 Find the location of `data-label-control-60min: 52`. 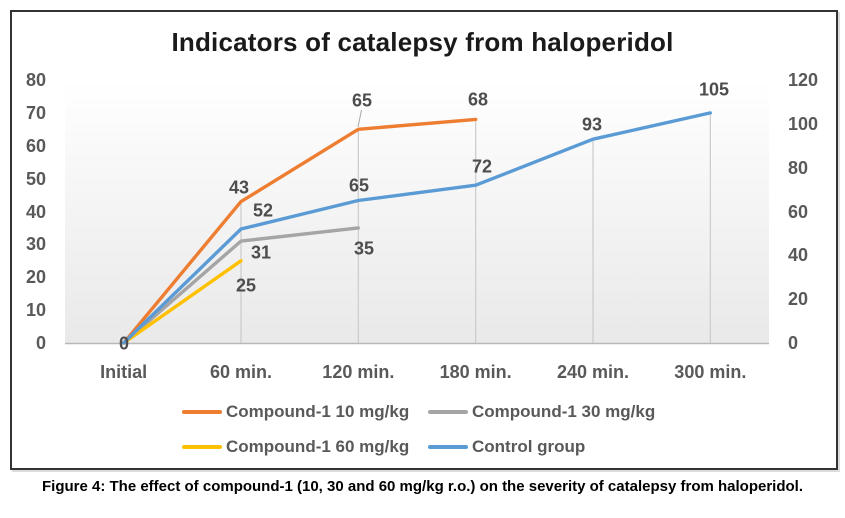

data-label-control-60min: 52 is located at coordinates (263, 210).